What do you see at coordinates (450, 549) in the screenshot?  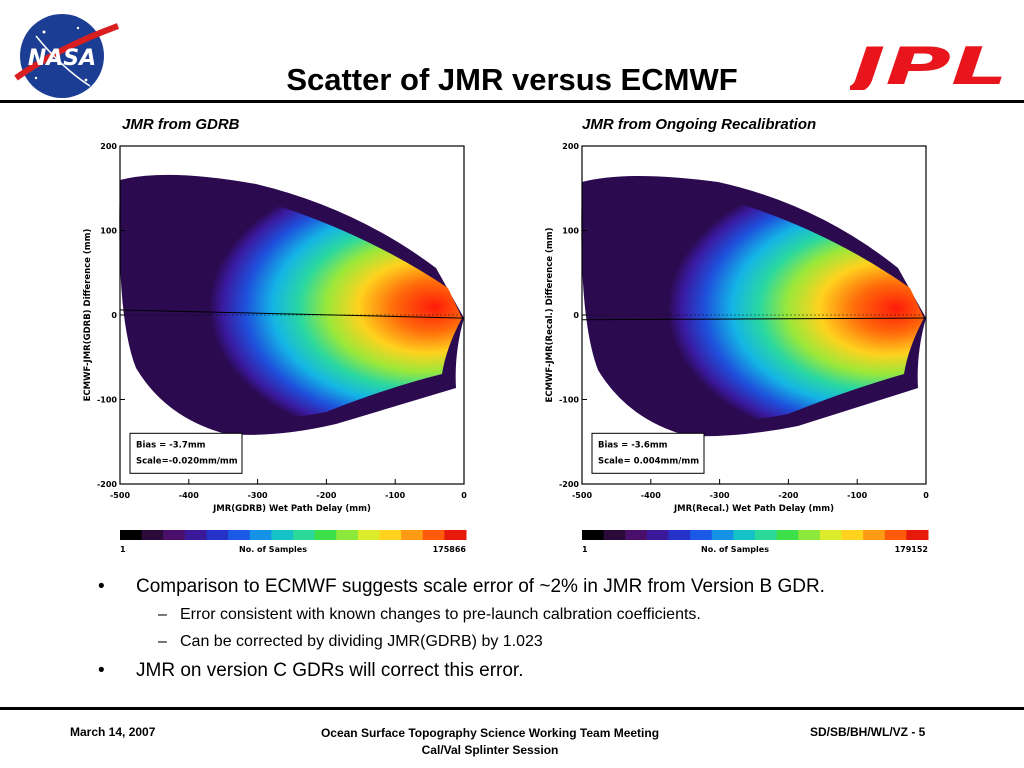 I see `colorbar-max-label: 175866` at bounding box center [450, 549].